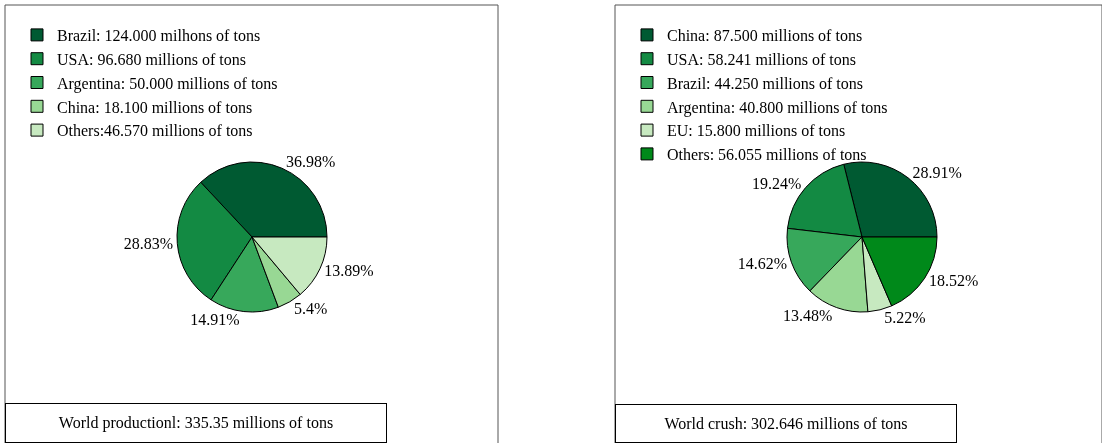 This screenshot has width=1102, height=443. What do you see at coordinates (767, 155) in the screenshot?
I see `legend-label: Others: 56.055 millions of tons` at bounding box center [767, 155].